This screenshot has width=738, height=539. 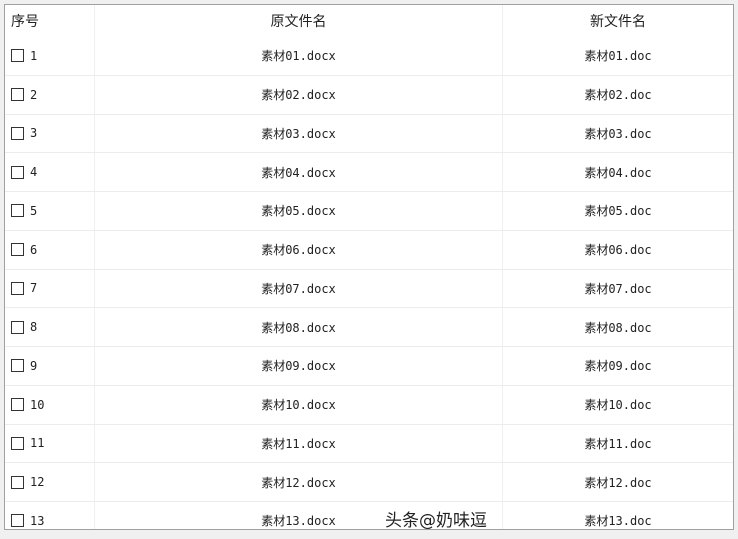 I want to click on table-row: 3 素材03.docx 素材03.doc, so click(x=369, y=134).